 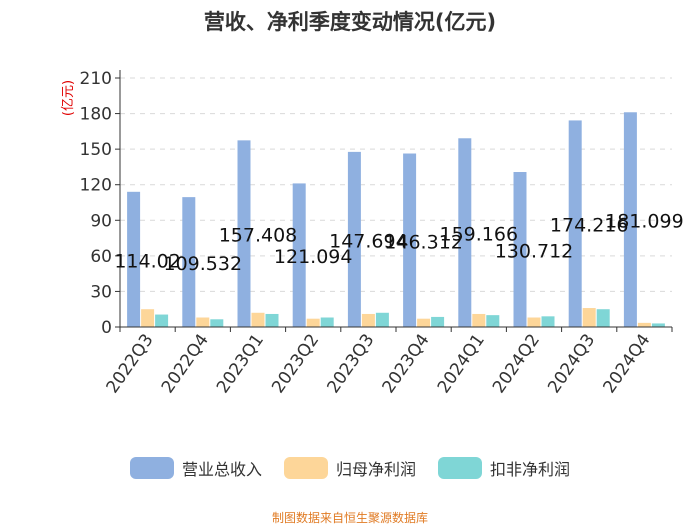 What do you see at coordinates (68, 98) in the screenshot?
I see `y-axis-label: (亿元)` at bounding box center [68, 98].